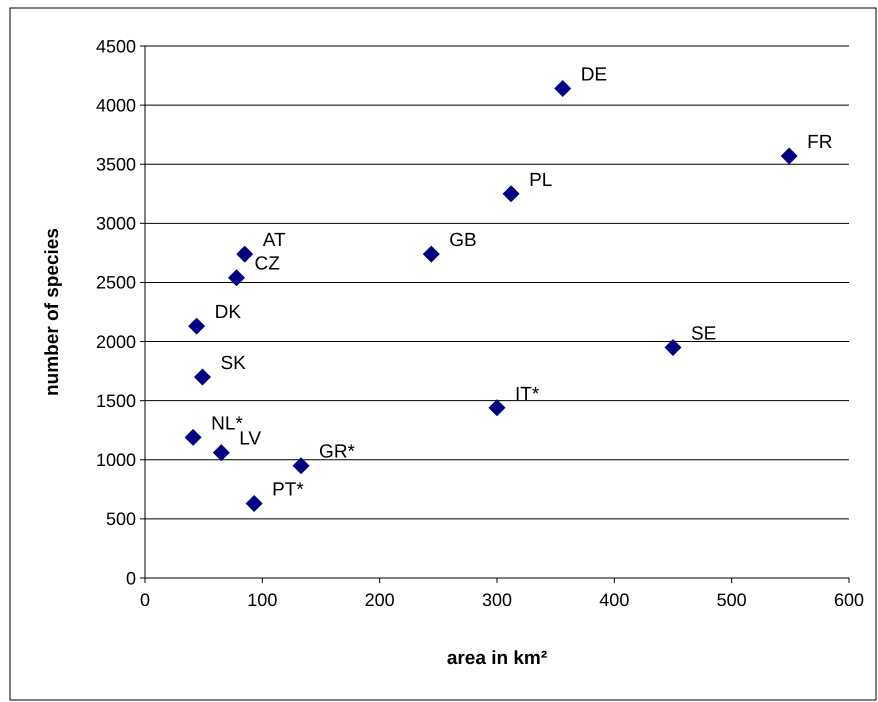 Image resolution: width=878 pixels, height=702 pixels. I want to click on x-tick-label: 0, so click(145, 600).